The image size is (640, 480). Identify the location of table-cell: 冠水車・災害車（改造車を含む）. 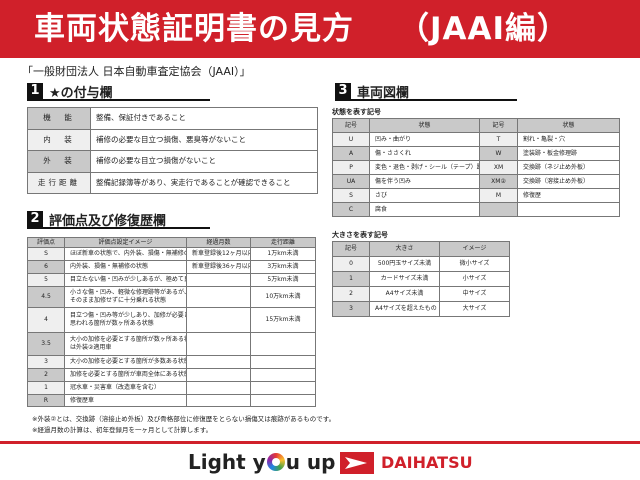
(125, 388).